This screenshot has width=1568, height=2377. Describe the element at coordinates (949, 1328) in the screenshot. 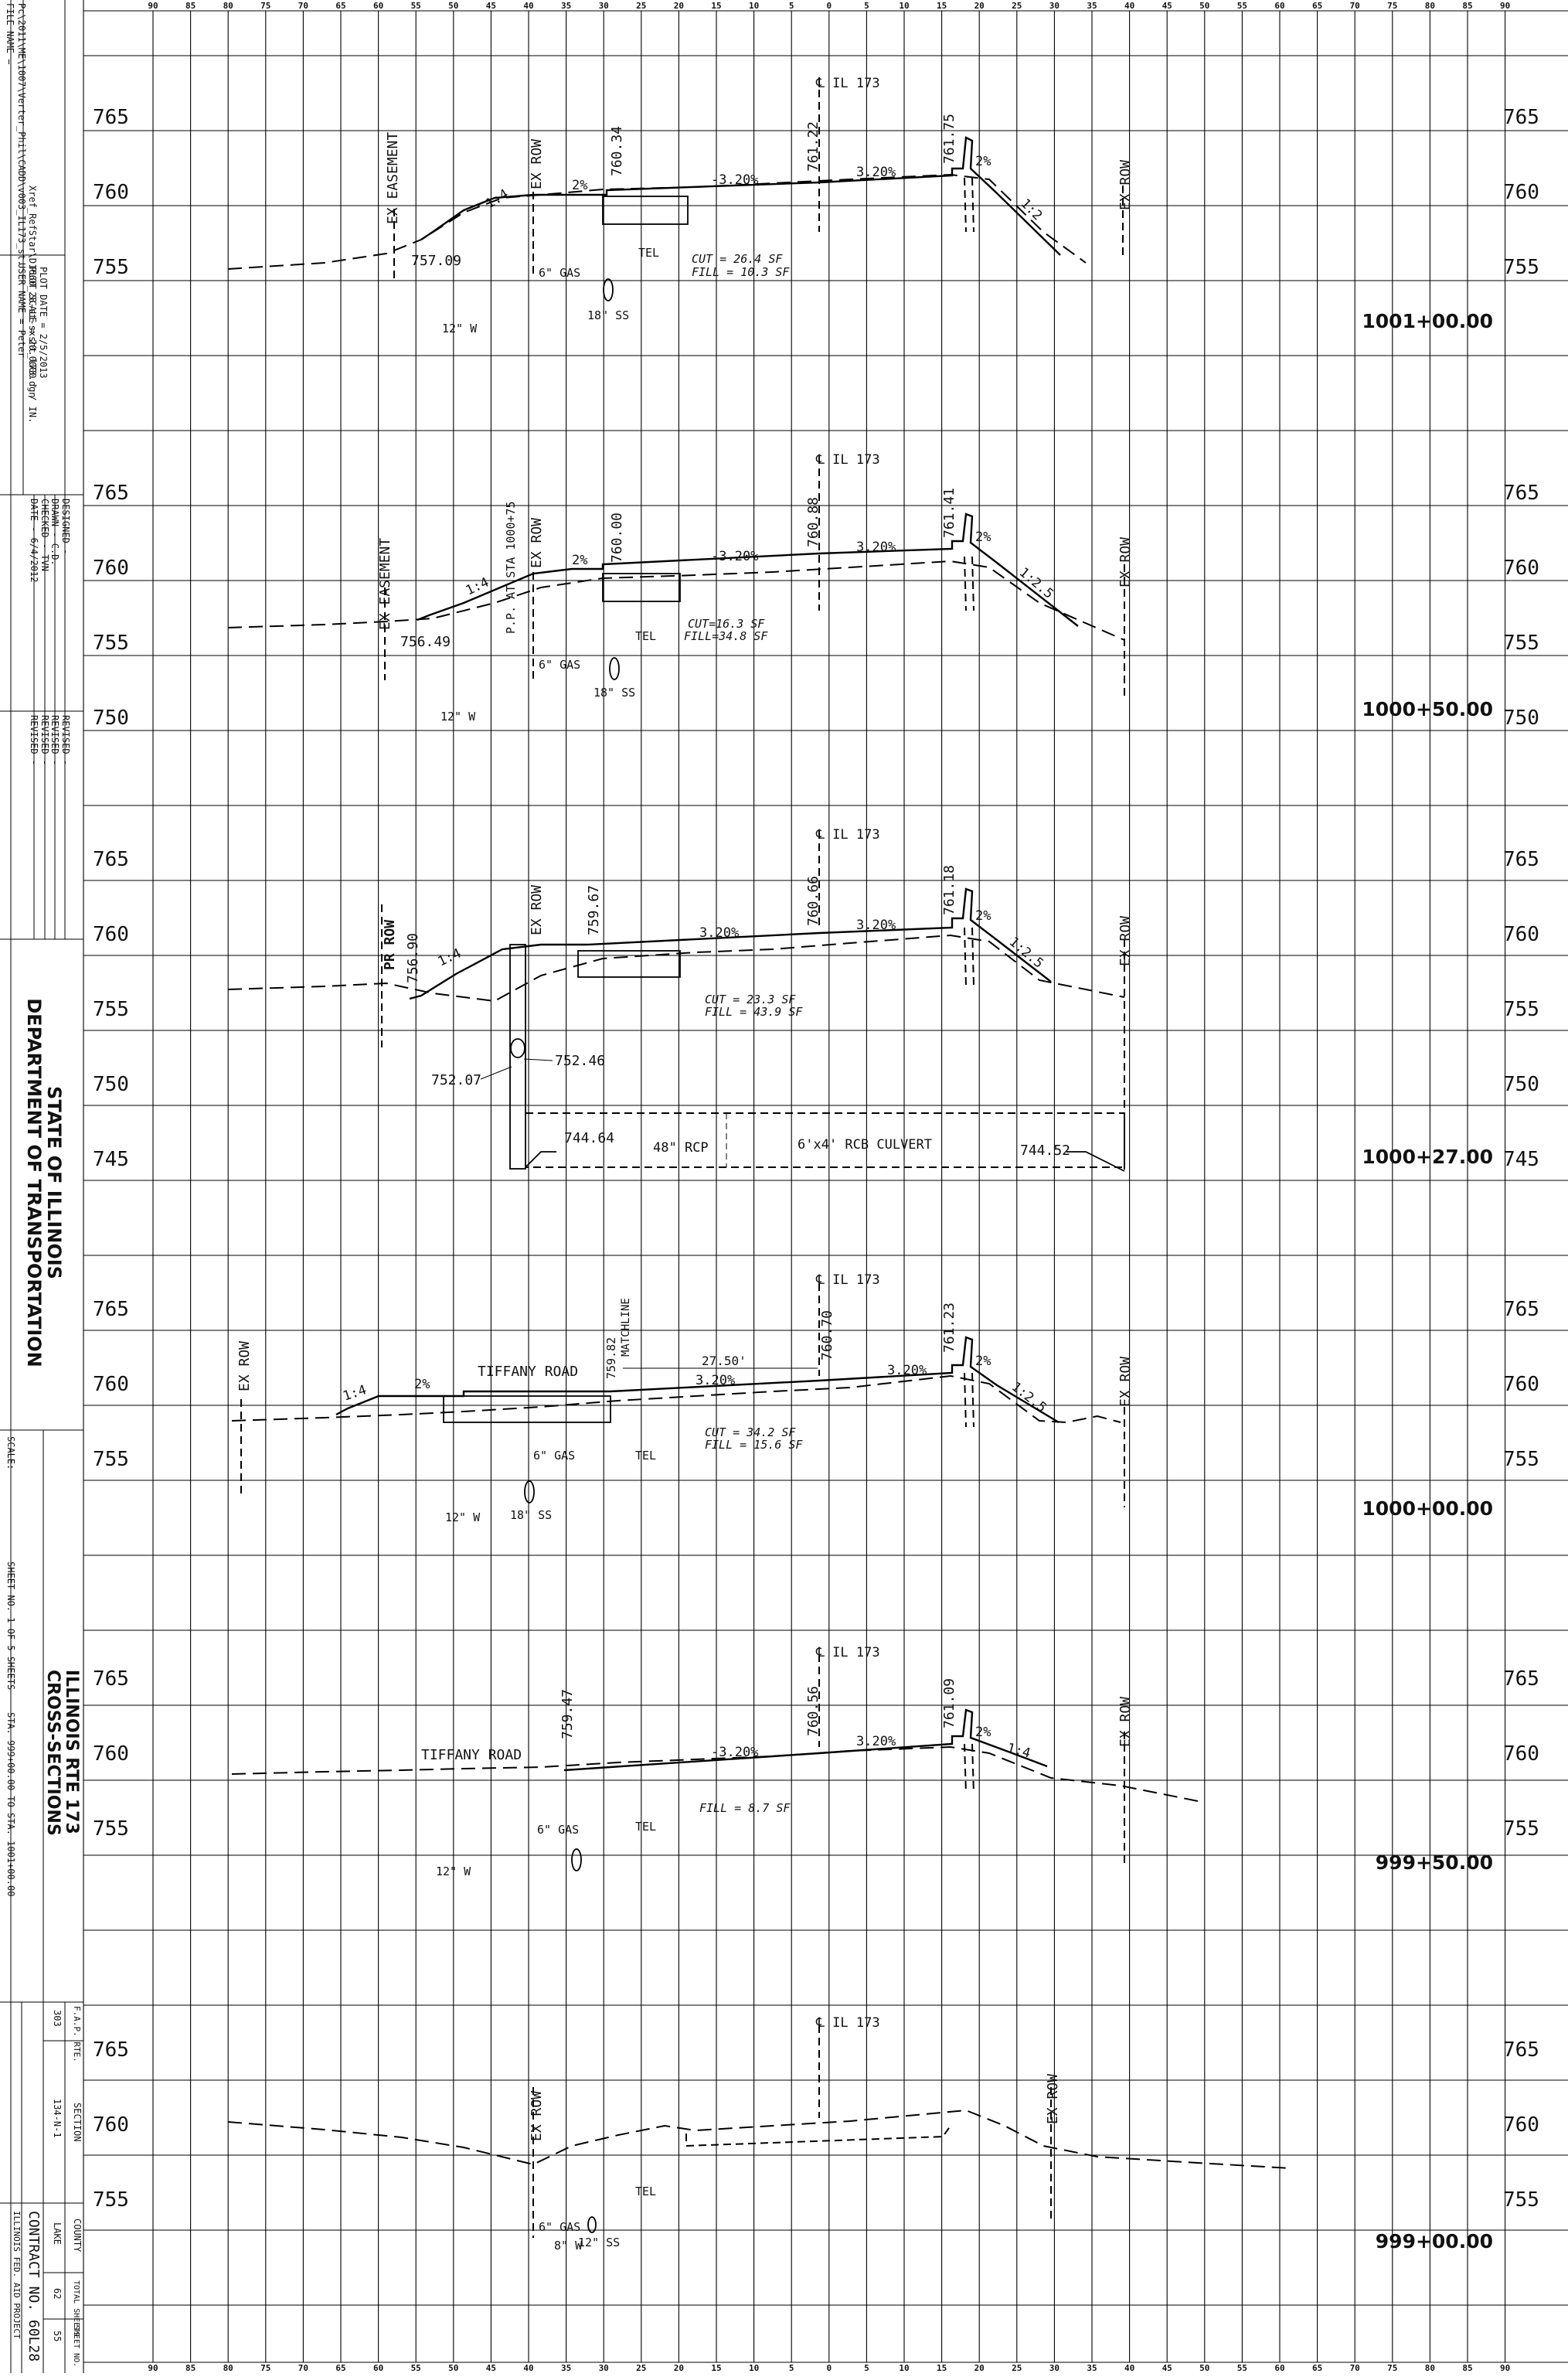

I see `elev-curb: 761.23` at that location.